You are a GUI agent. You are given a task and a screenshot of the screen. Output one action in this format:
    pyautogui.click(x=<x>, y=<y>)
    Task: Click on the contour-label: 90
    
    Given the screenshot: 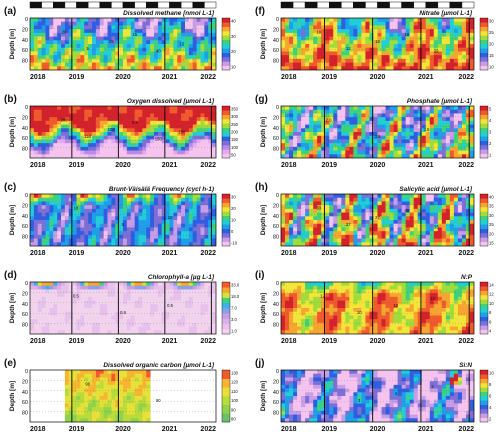 What is the action you would take?
    pyautogui.click(x=158, y=400)
    